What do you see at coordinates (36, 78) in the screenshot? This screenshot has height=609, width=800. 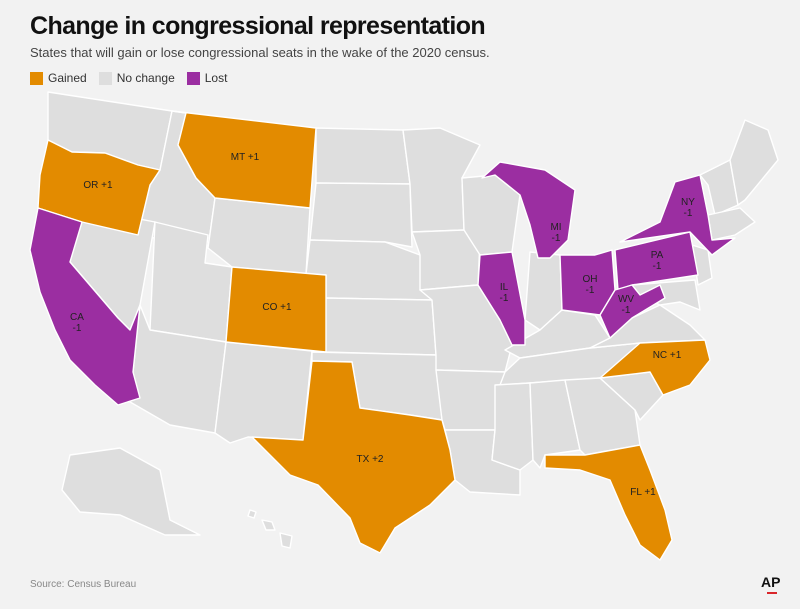 I see `legend-swatch-gained` at bounding box center [36, 78].